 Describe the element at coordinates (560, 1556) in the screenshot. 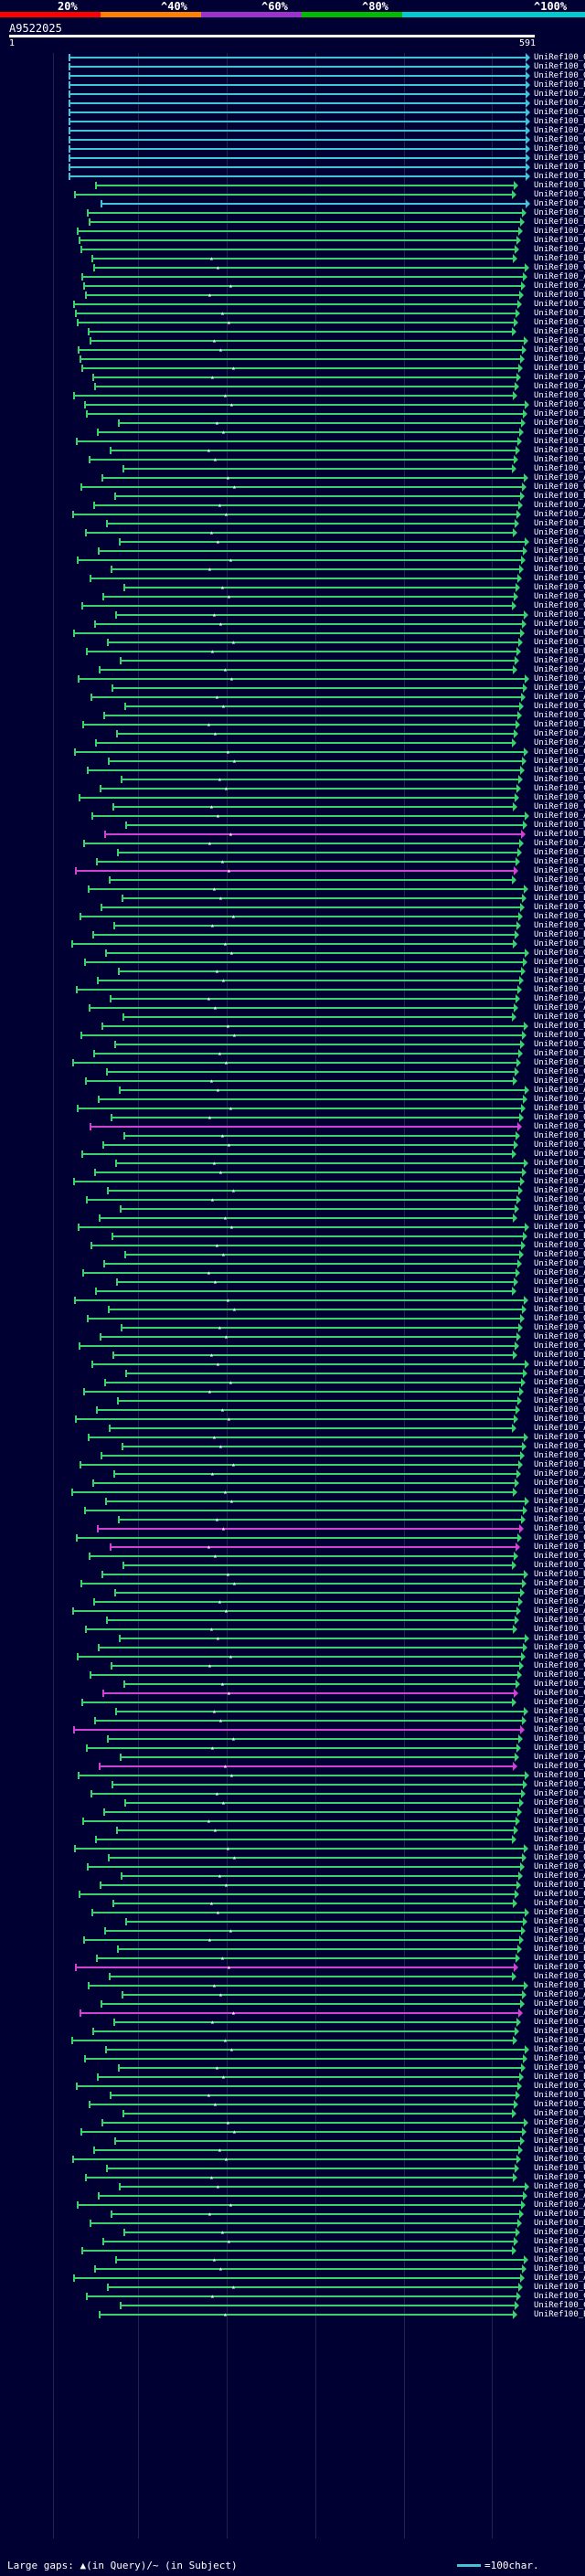

I see `hit-accession-link: UniRef100_Q1ZYL9` at that location.